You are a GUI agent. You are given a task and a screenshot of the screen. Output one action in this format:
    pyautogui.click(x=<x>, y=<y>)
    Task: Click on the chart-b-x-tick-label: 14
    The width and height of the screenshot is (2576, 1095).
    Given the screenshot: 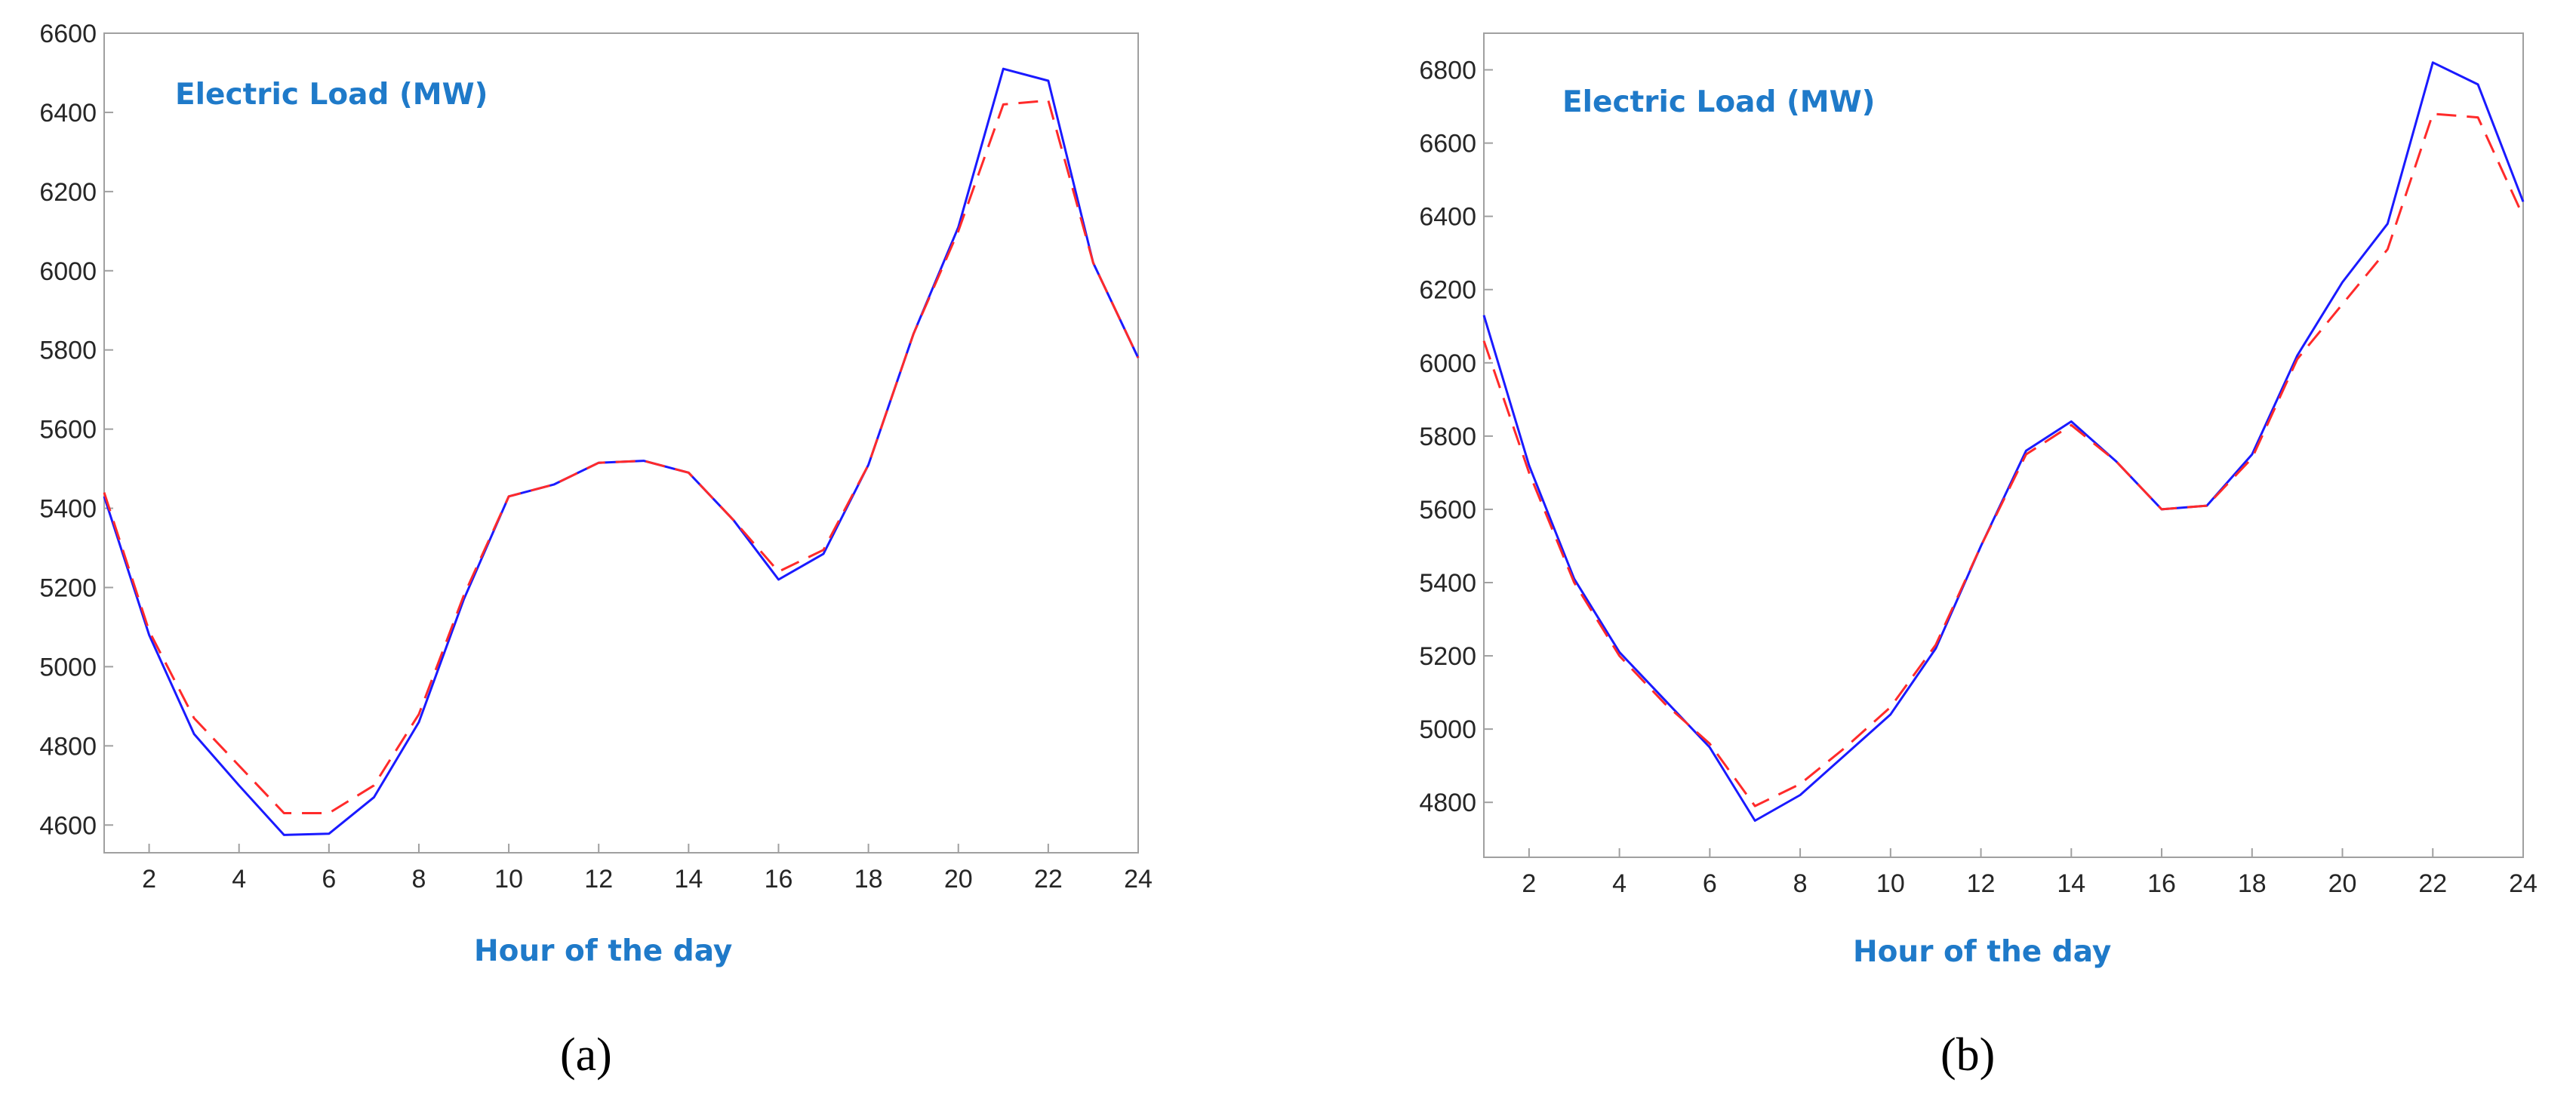 What is the action you would take?
    pyautogui.click(x=2071, y=884)
    